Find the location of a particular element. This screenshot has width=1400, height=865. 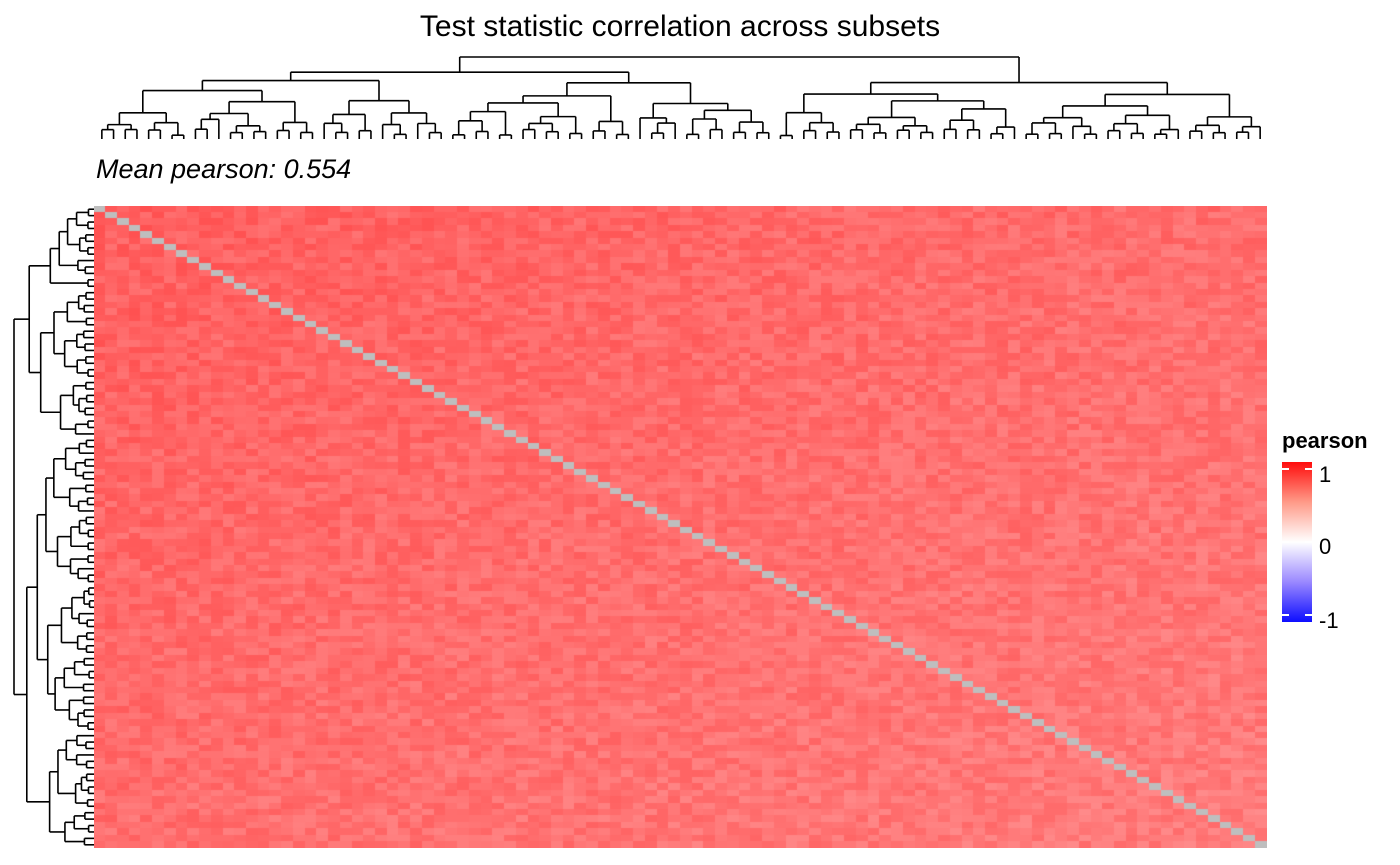

legend-tick-label-low: -1 is located at coordinates (1329, 620).